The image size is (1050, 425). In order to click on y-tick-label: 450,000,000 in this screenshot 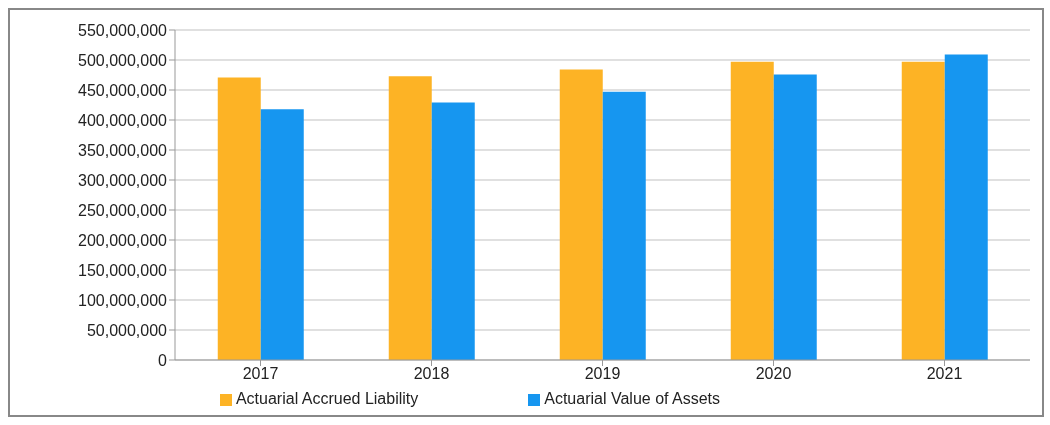, I will do `click(123, 90)`.